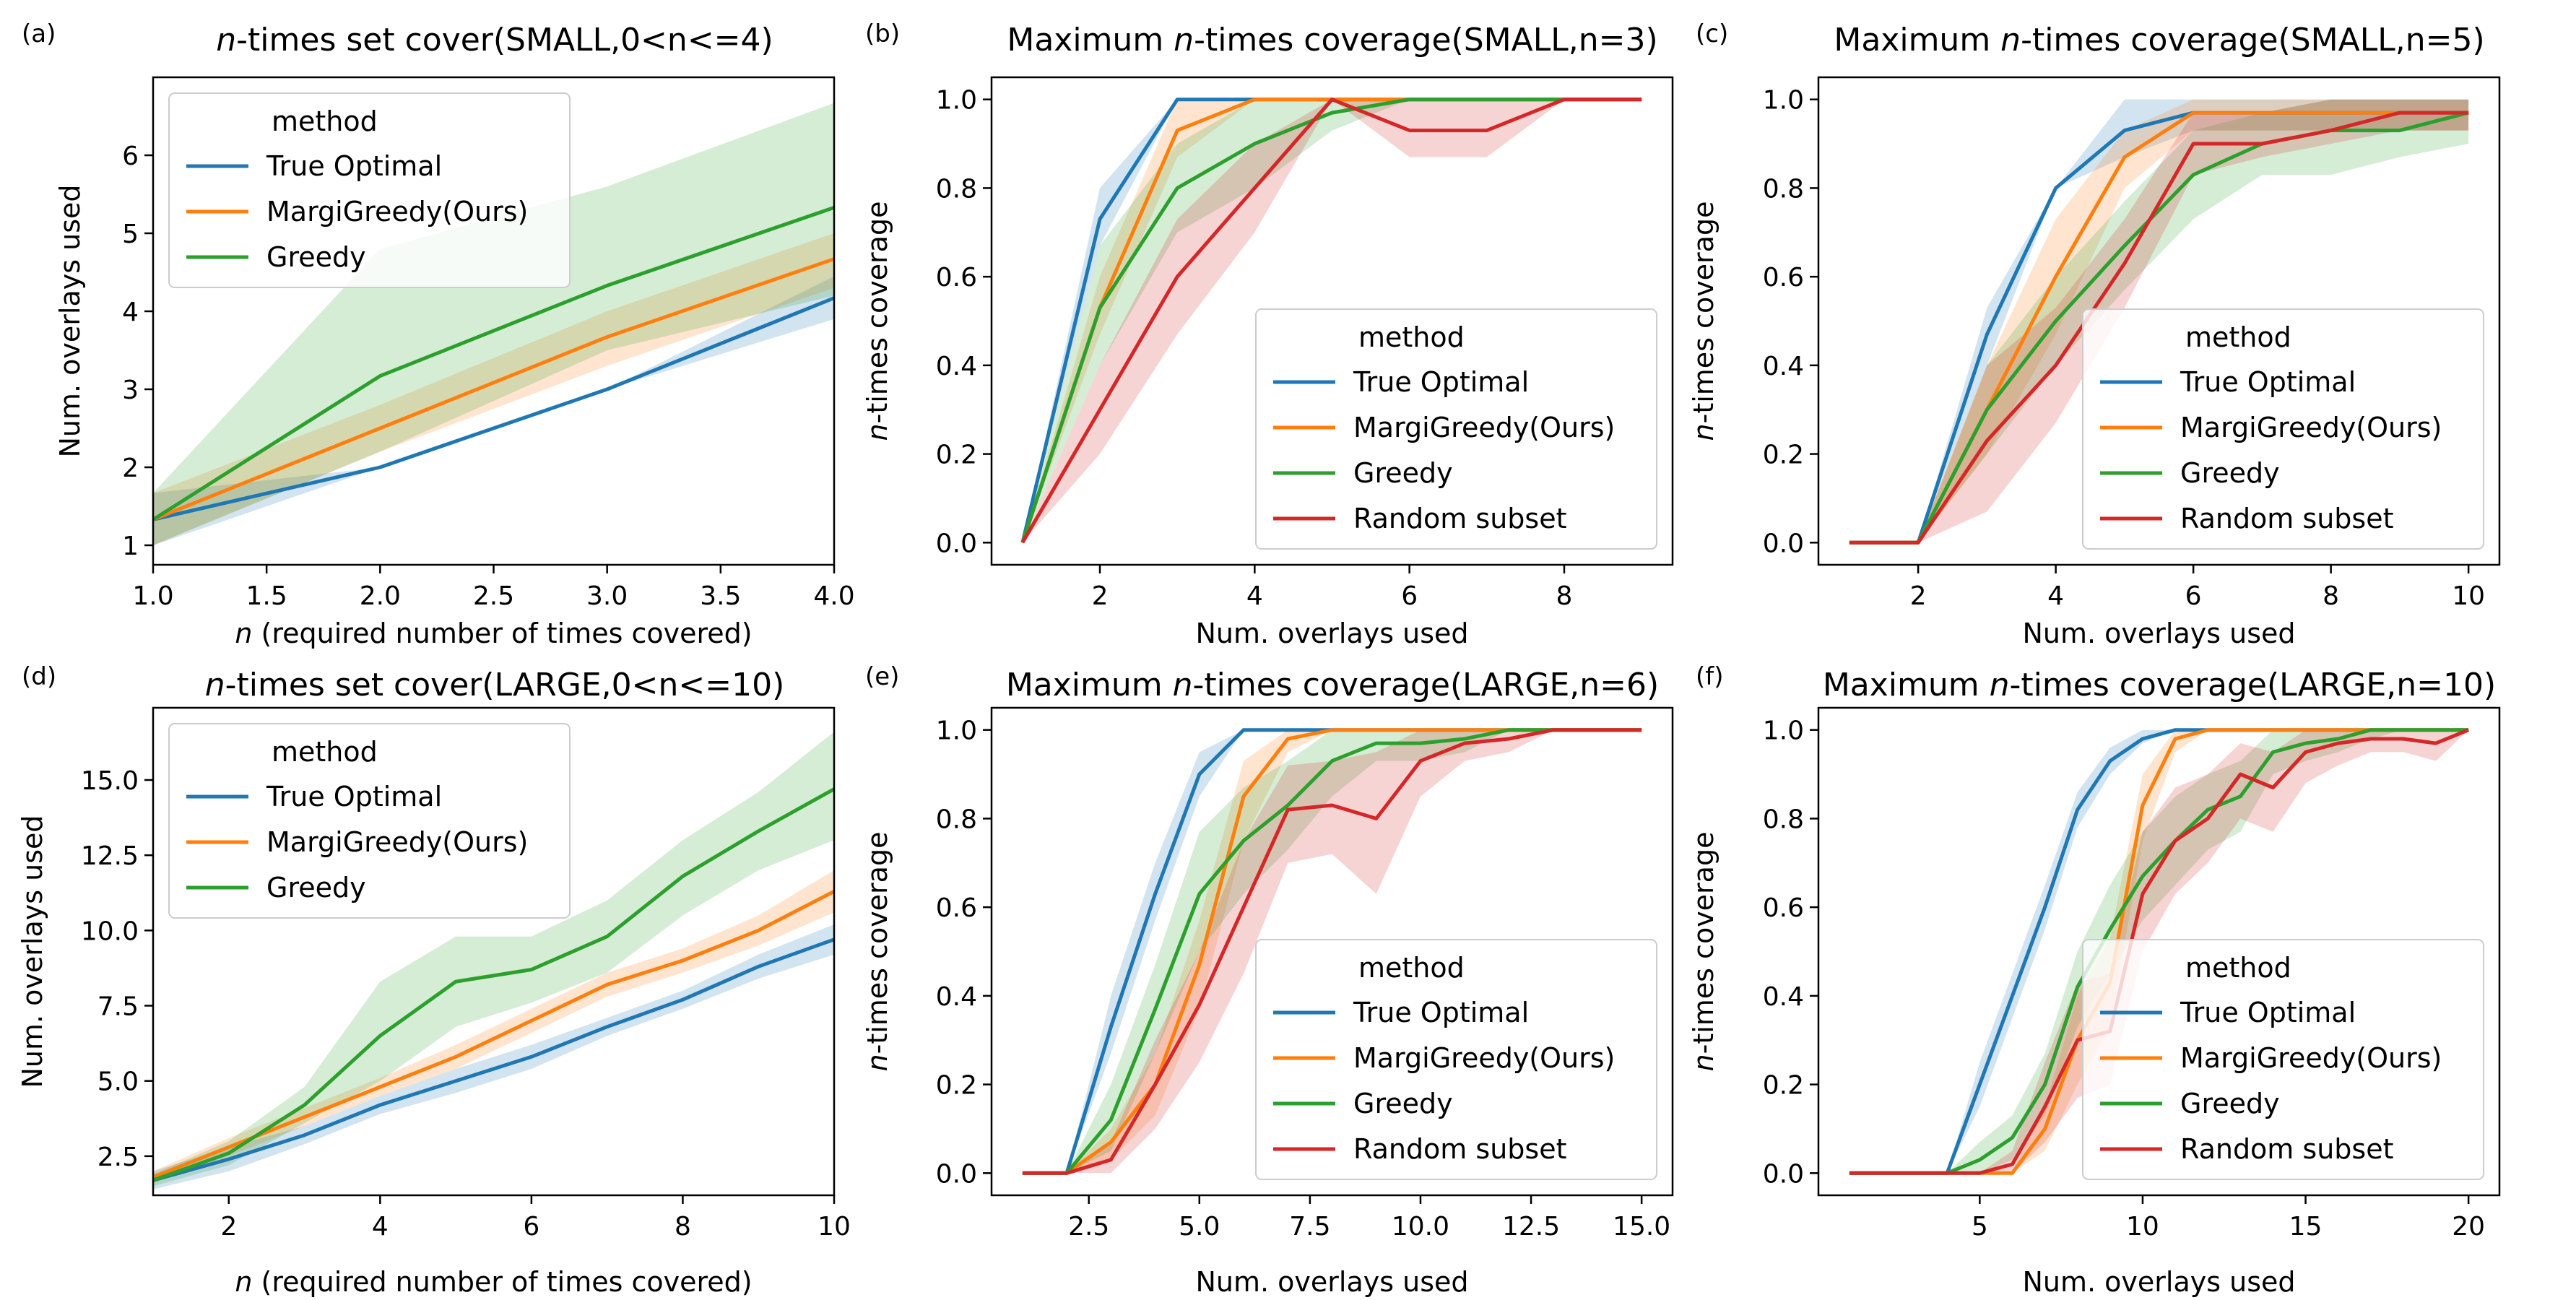 The width and height of the screenshot is (2576, 1300). I want to click on y-tick-label: 0.8, so click(956, 189).